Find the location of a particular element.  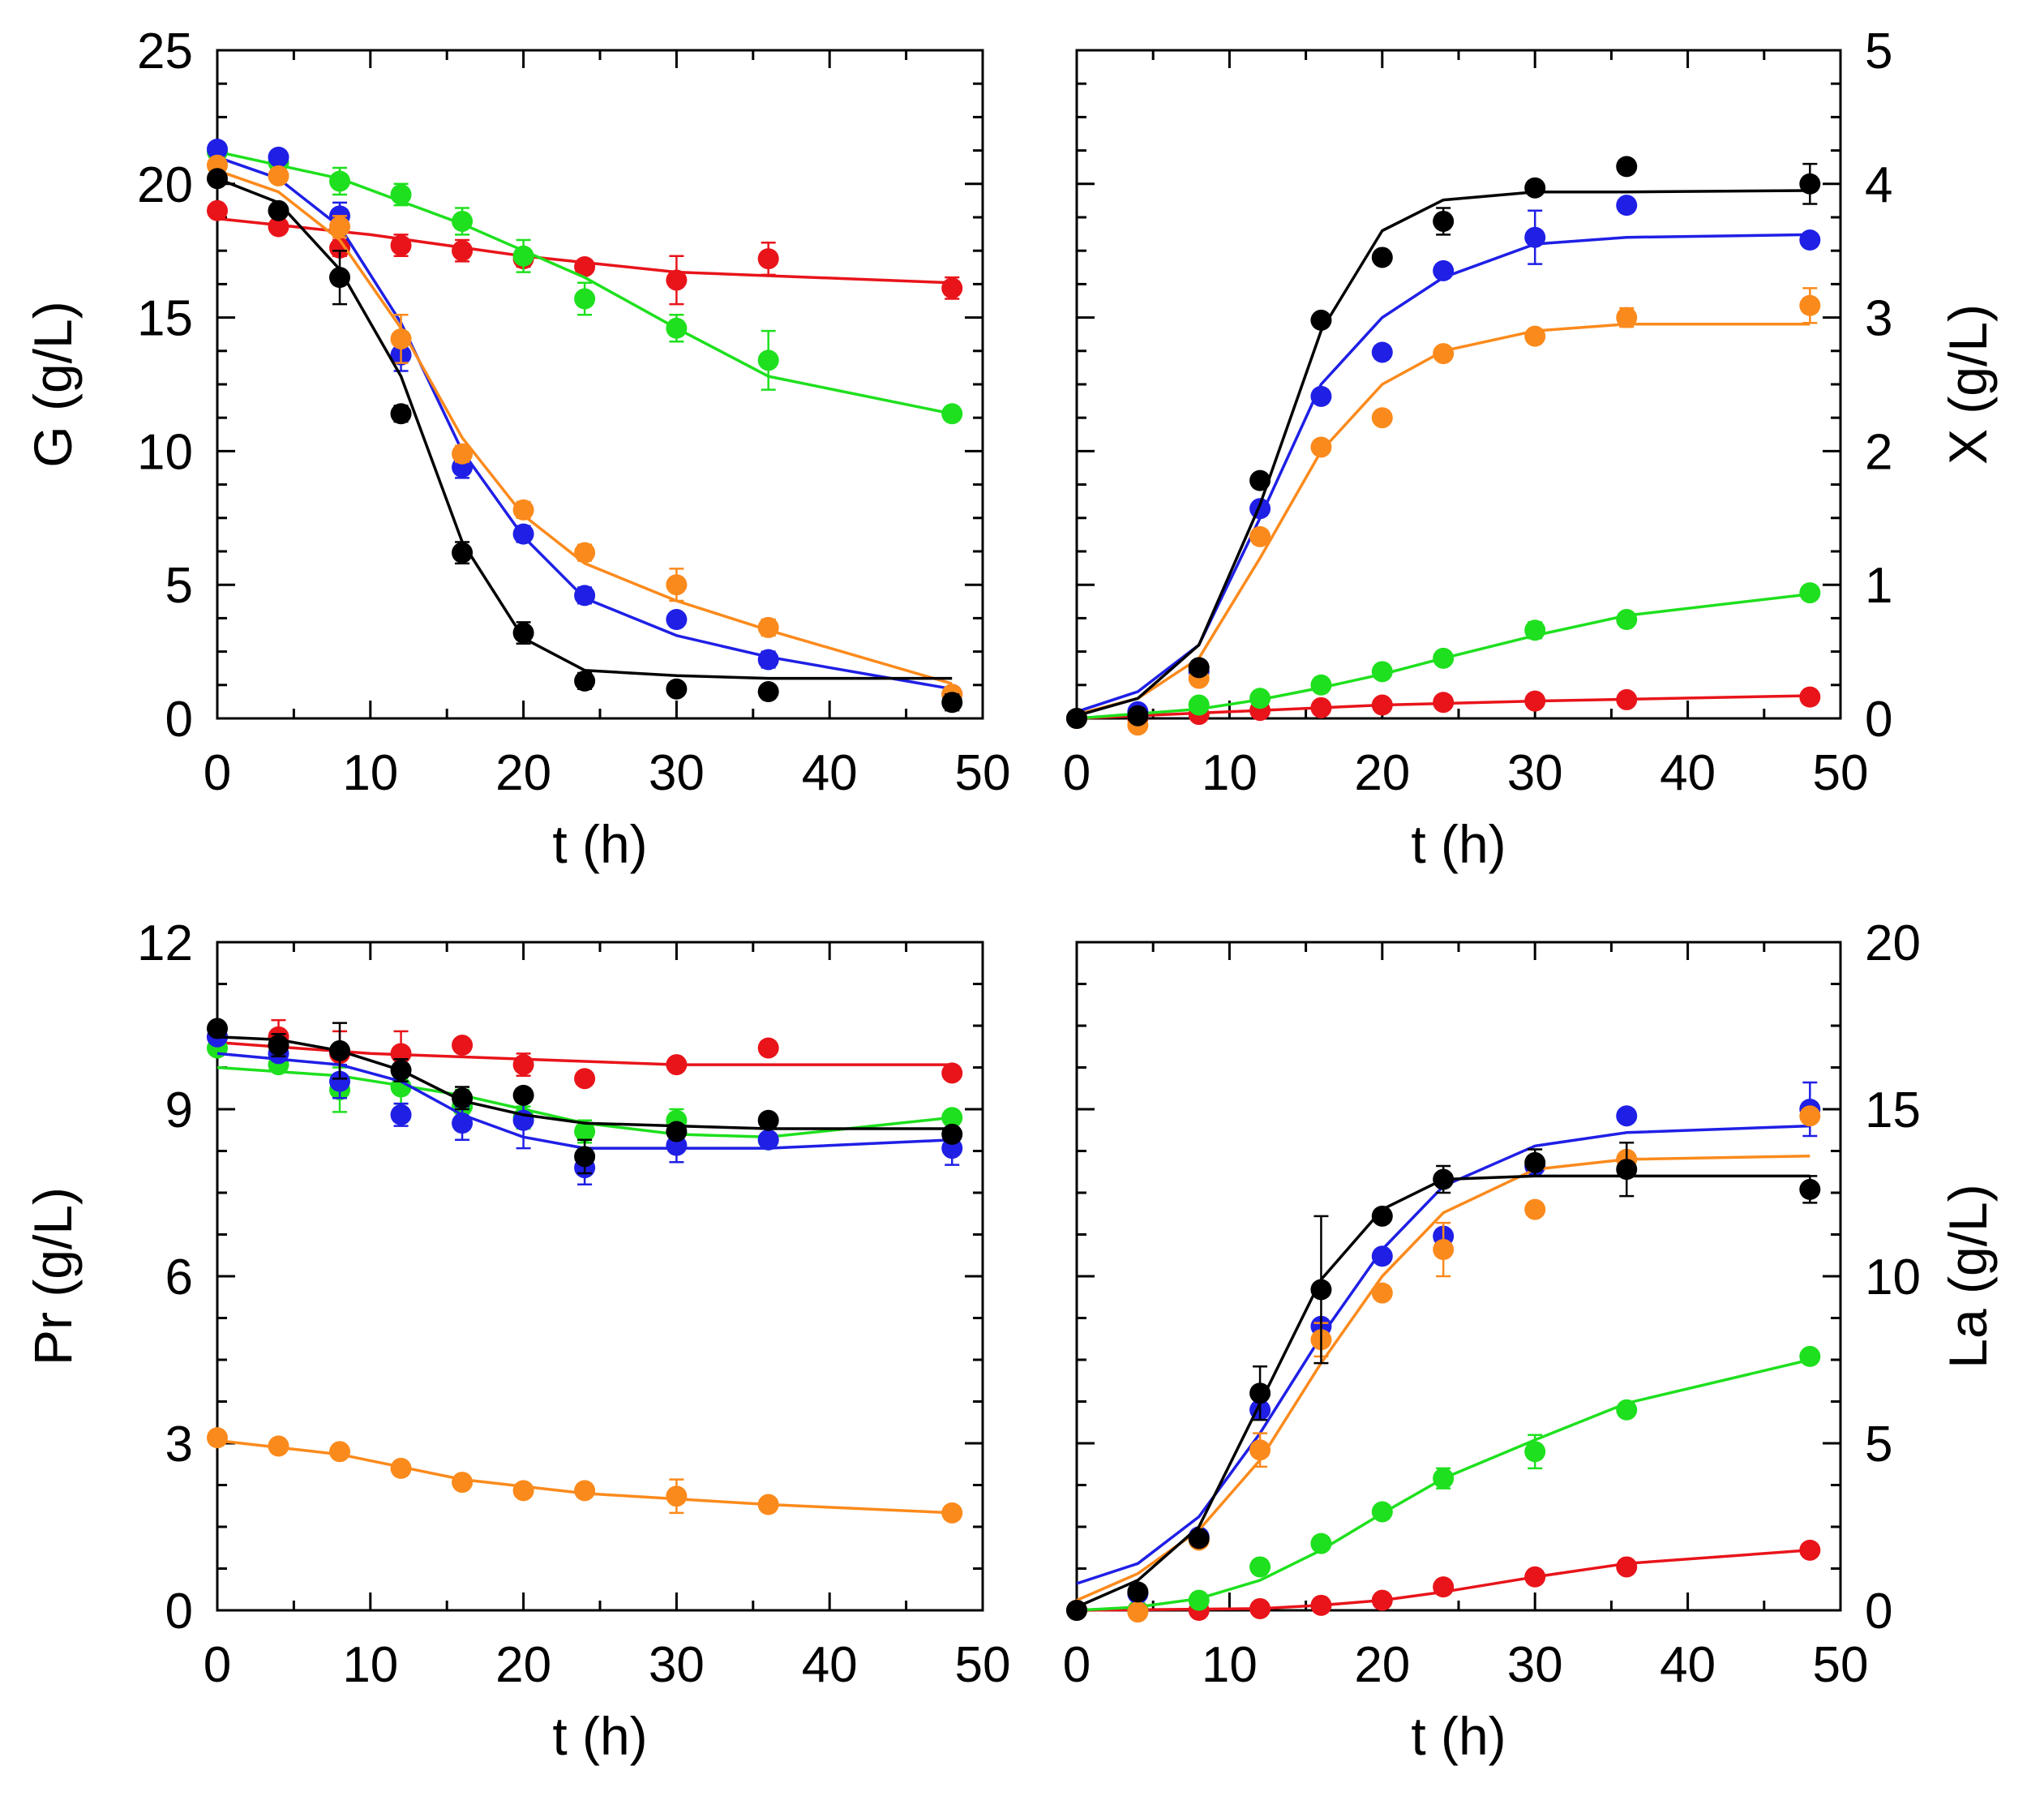

series-red is located at coordinates (585, 1054).